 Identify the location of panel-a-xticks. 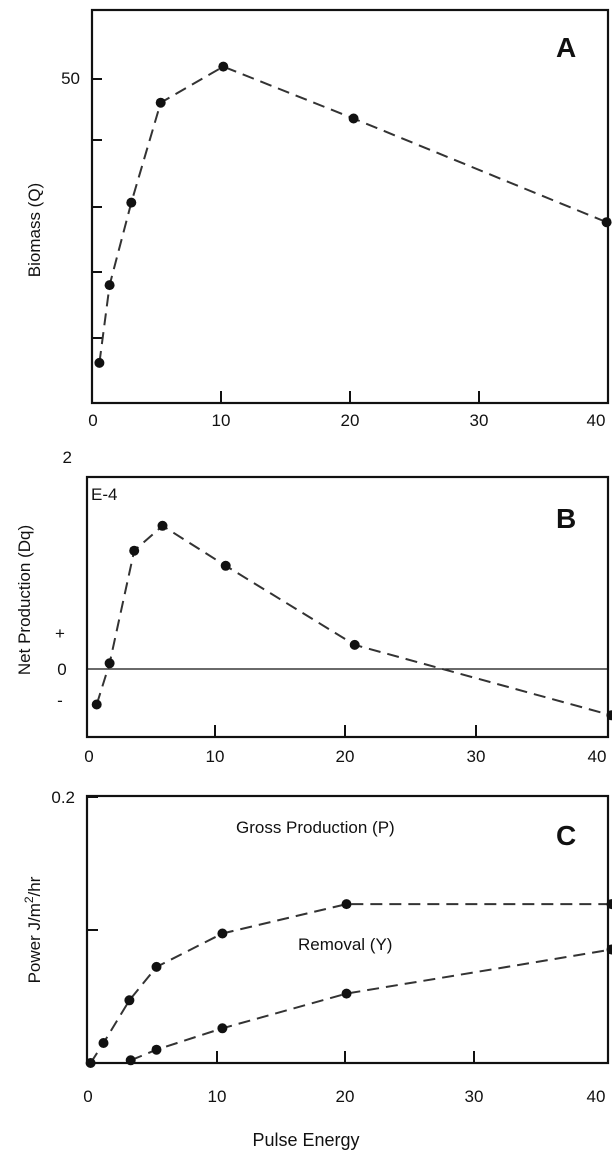
(350, 397).